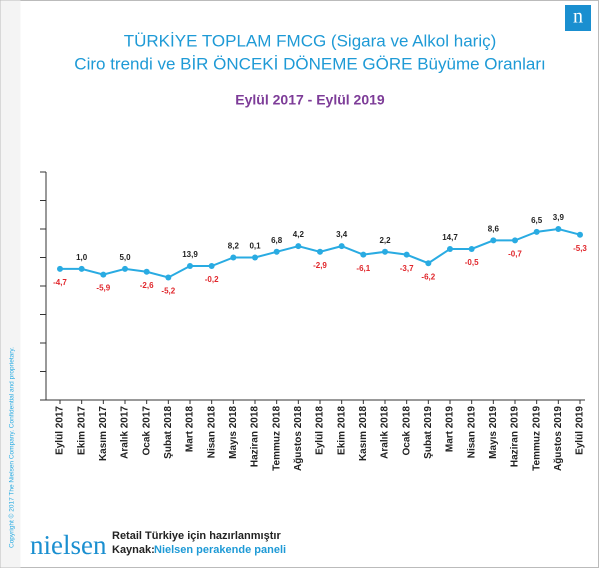  Describe the element at coordinates (277, 240) in the screenshot. I see `data-label: 6,8` at that location.